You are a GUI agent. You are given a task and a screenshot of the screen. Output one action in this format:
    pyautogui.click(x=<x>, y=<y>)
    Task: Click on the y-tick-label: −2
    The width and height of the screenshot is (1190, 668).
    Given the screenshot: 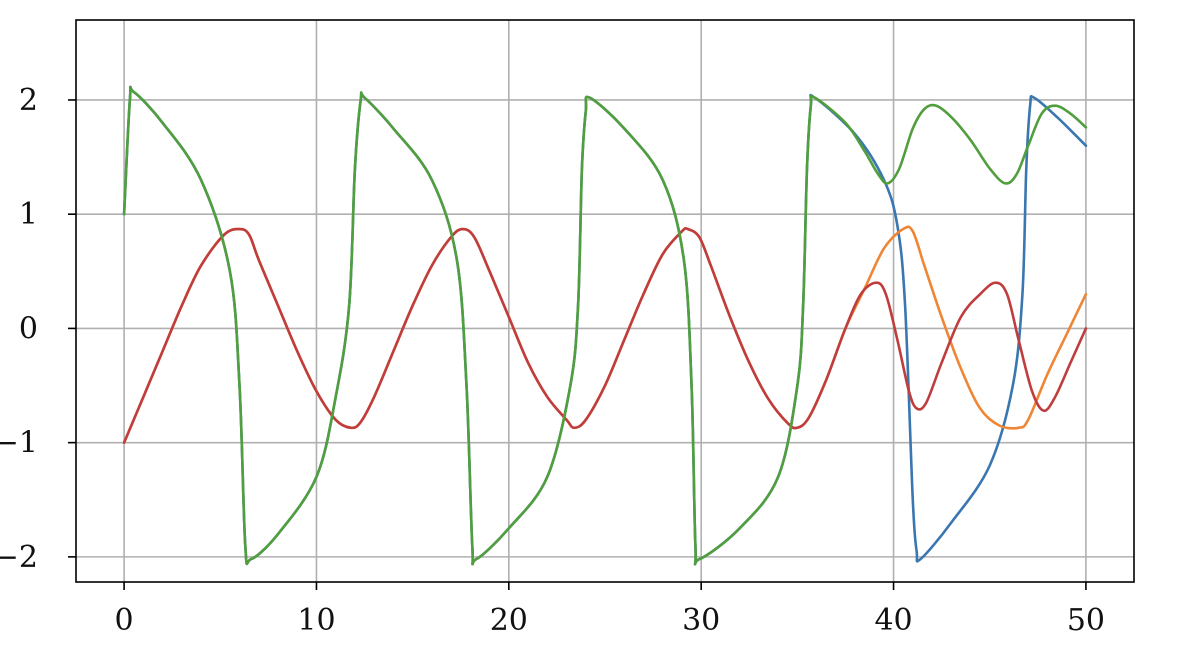 What is the action you would take?
    pyautogui.click(x=19, y=557)
    